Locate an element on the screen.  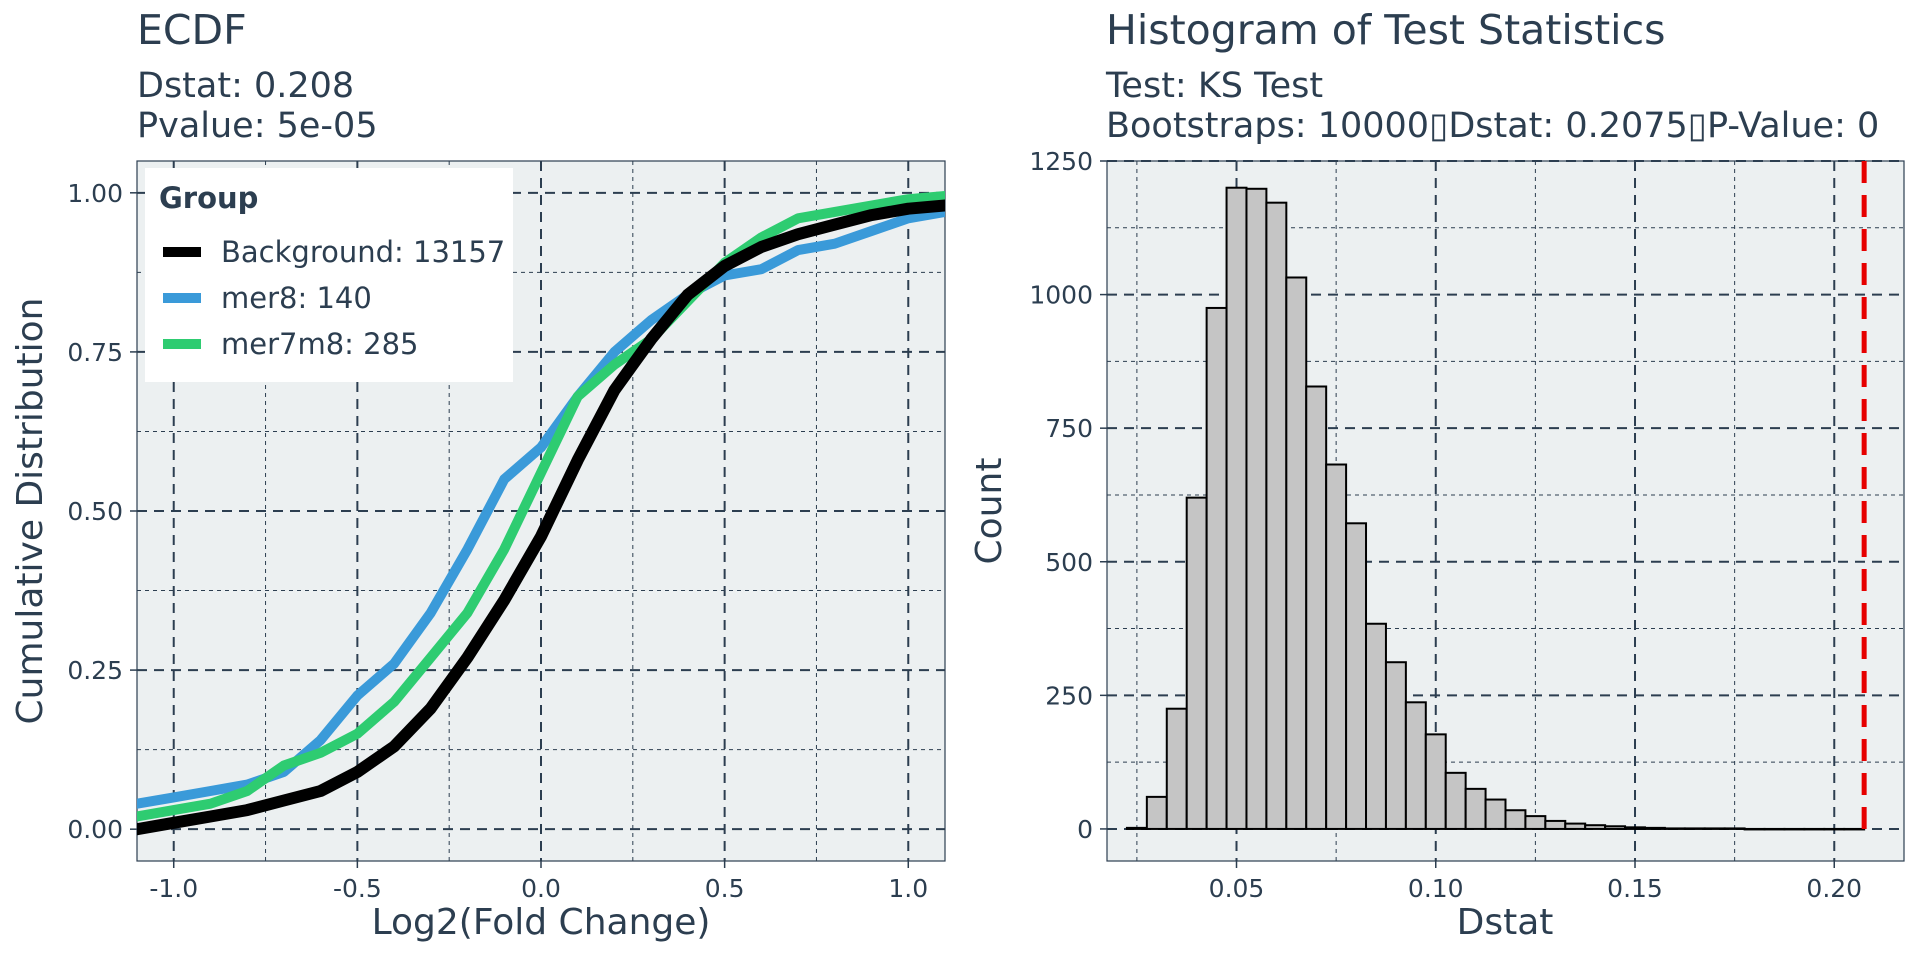
ecdf-x-ticks: -1.0 -0.5 0.0 0.5 1.0 is located at coordinates (538, 882).